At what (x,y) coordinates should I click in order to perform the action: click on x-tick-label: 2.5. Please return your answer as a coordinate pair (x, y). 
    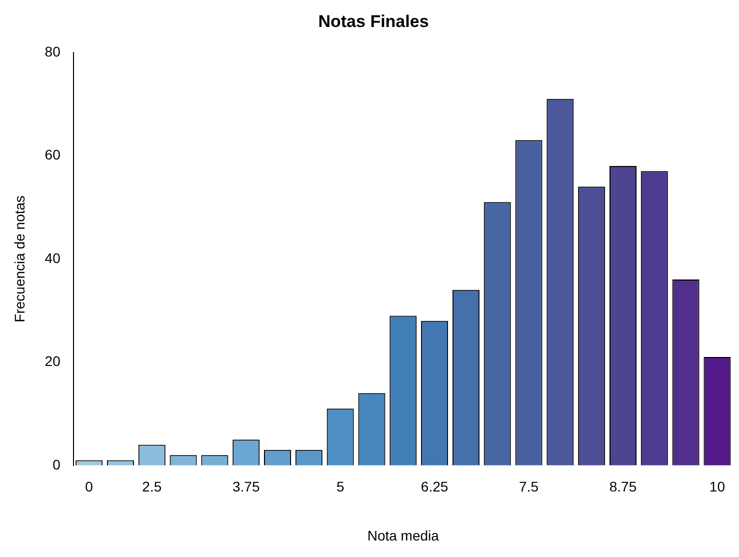
    Looking at the image, I should click on (152, 486).